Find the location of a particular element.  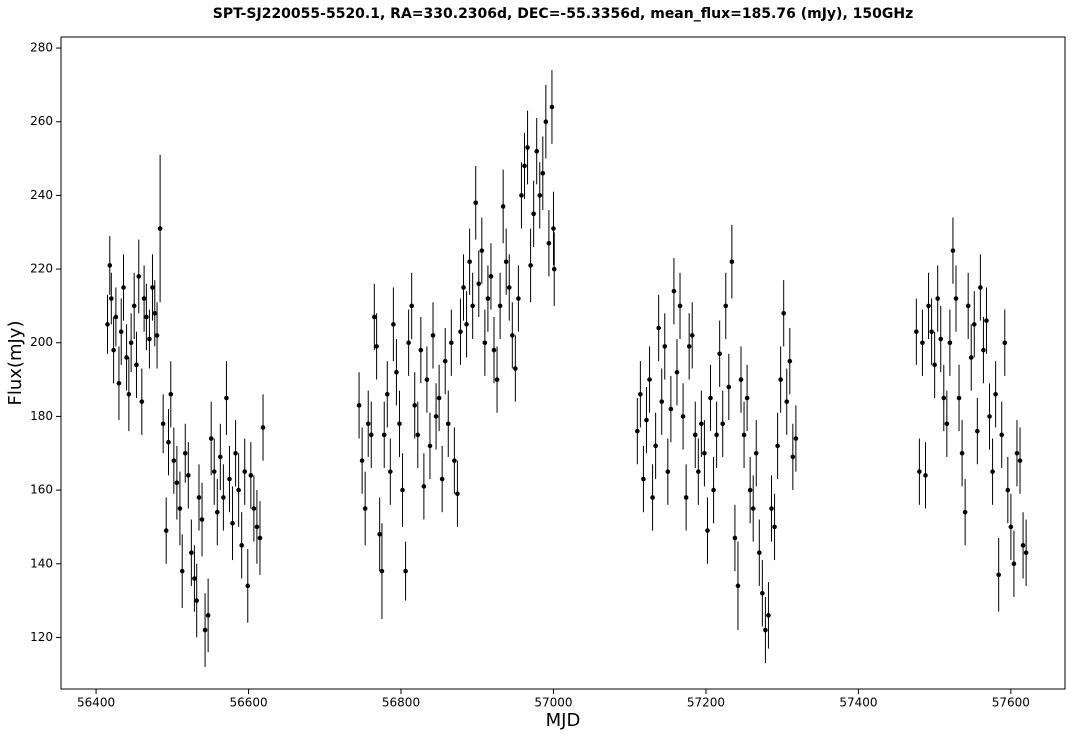

y-tick-label: 120 is located at coordinates (41, 637).